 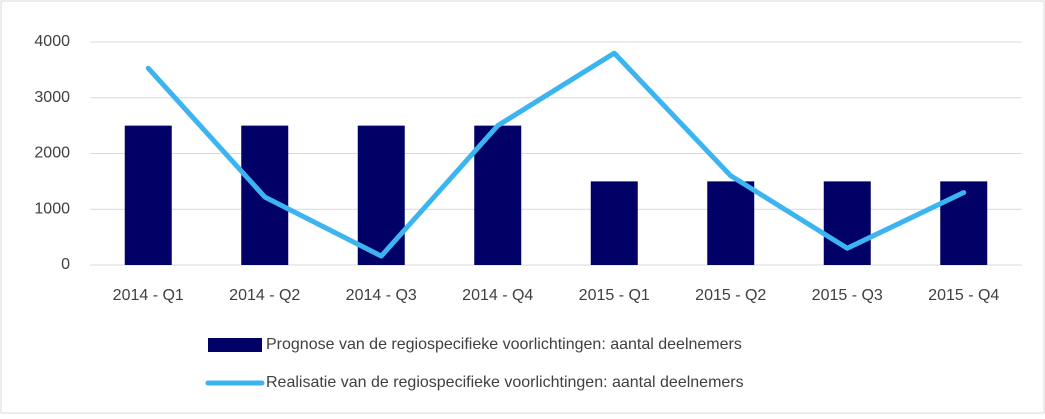 What do you see at coordinates (497, 295) in the screenshot?
I see `x-tick-label: 2014 - Q4` at bounding box center [497, 295].